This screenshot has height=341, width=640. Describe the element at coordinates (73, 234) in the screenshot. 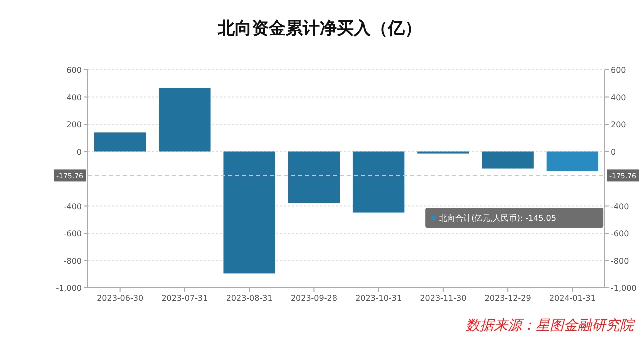

I see `y-tick-label: -600` at that location.